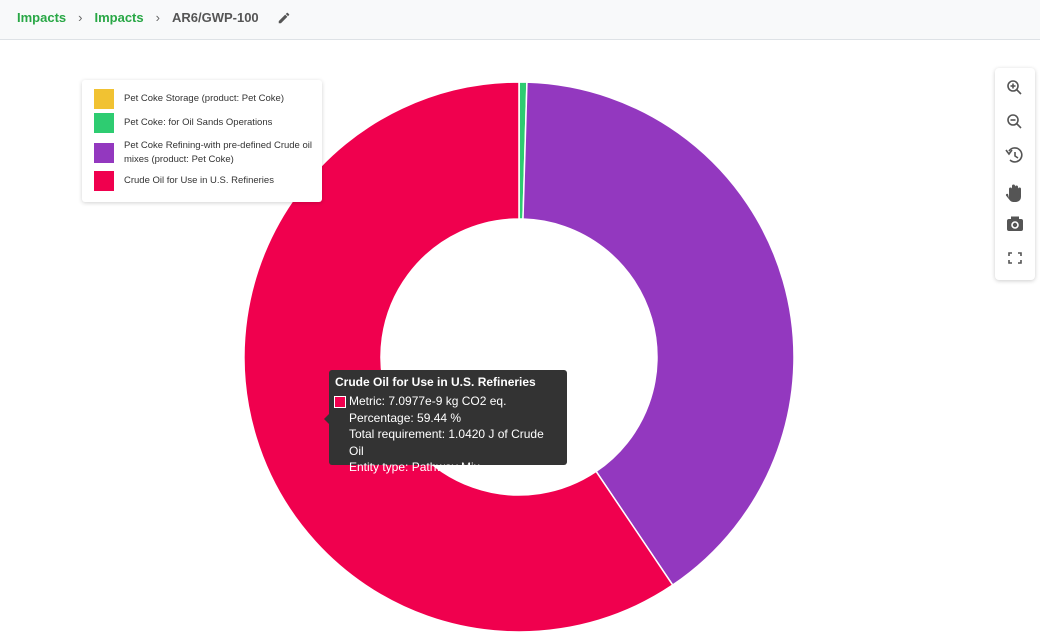  What do you see at coordinates (1013, 193) in the screenshot?
I see `pan` at bounding box center [1013, 193].